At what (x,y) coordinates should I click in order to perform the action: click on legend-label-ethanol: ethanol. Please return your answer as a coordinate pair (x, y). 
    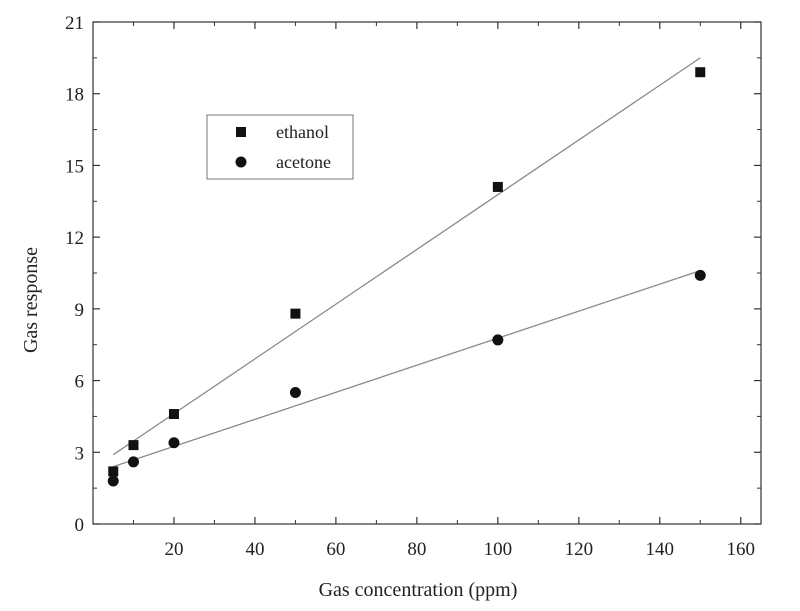
    Looking at the image, I should click on (302, 132).